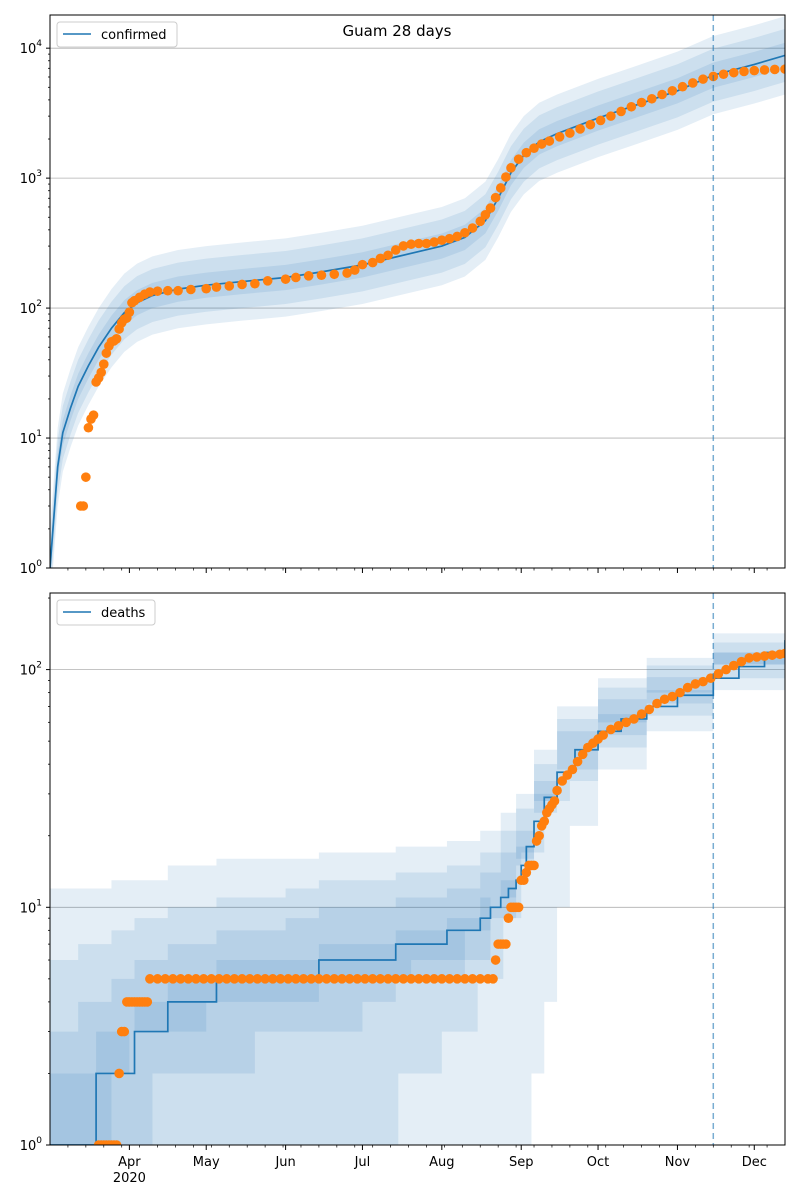  Describe the element at coordinates (284, 1162) in the screenshot. I see `x-tick-label: Jun` at that location.